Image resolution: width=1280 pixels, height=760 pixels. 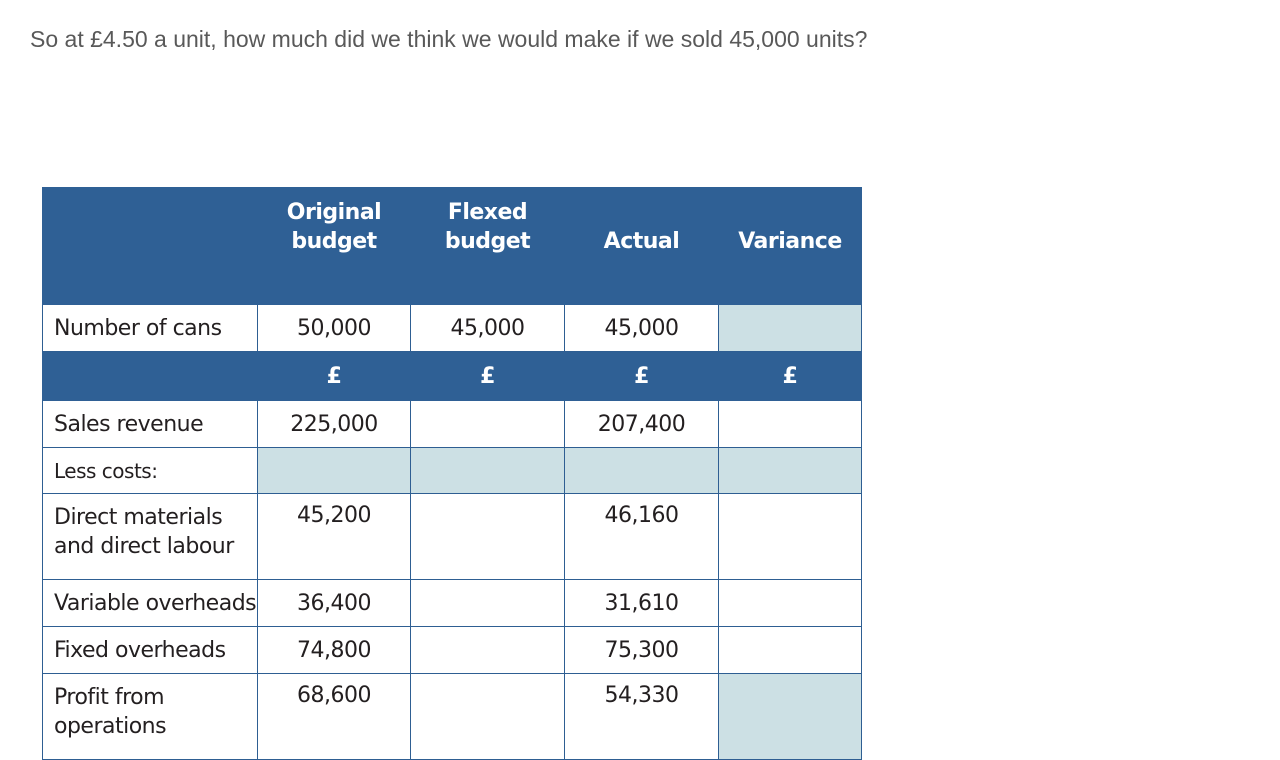 I want to click on currency-actual: £, so click(x=641, y=376).